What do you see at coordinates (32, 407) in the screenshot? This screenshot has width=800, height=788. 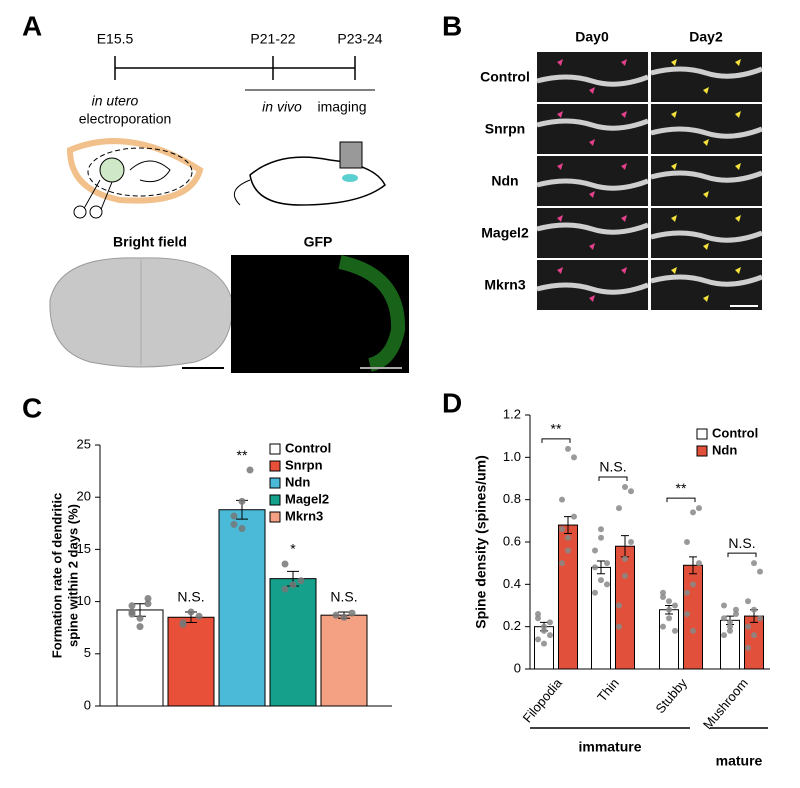 I see `panel-label: C` at bounding box center [32, 407].